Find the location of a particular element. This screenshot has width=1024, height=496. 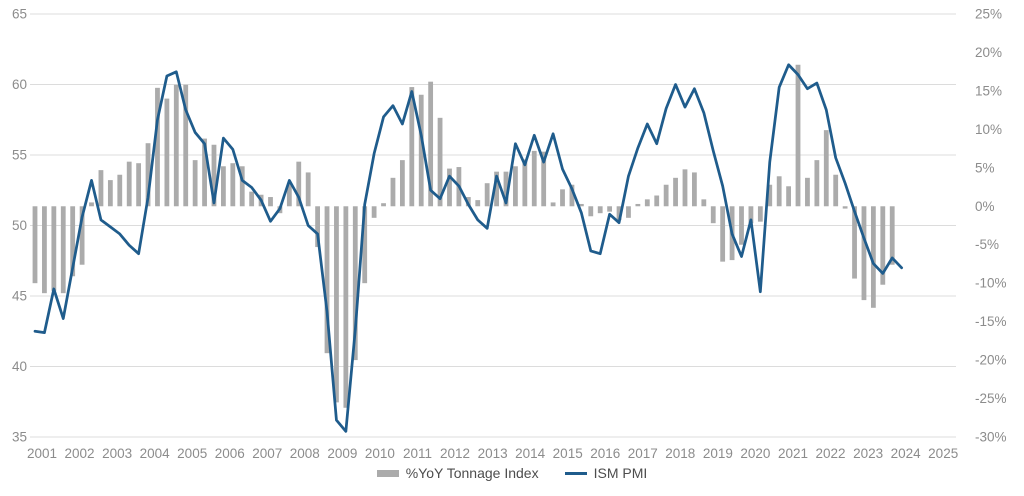

svg-text: 15% is located at coordinates (988, 90).